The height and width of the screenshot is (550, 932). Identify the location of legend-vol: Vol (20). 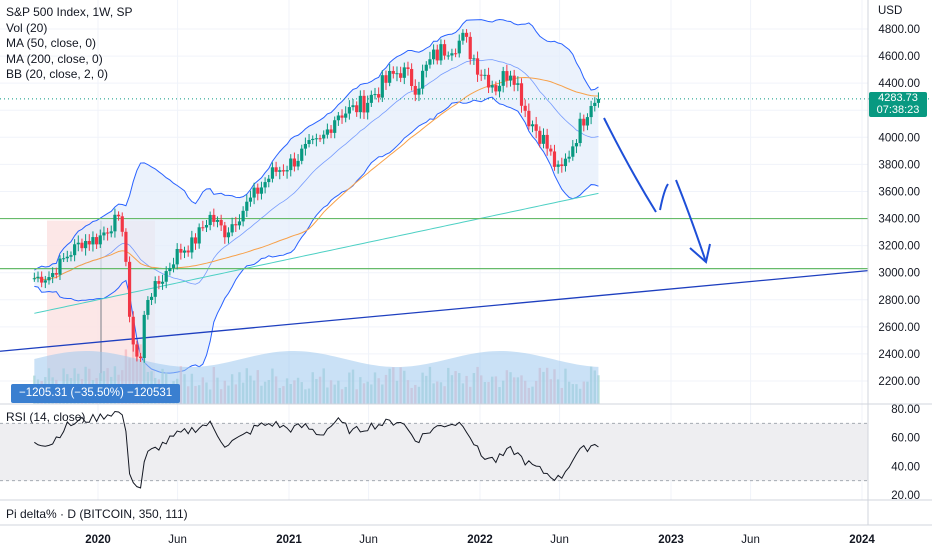
(27, 27).